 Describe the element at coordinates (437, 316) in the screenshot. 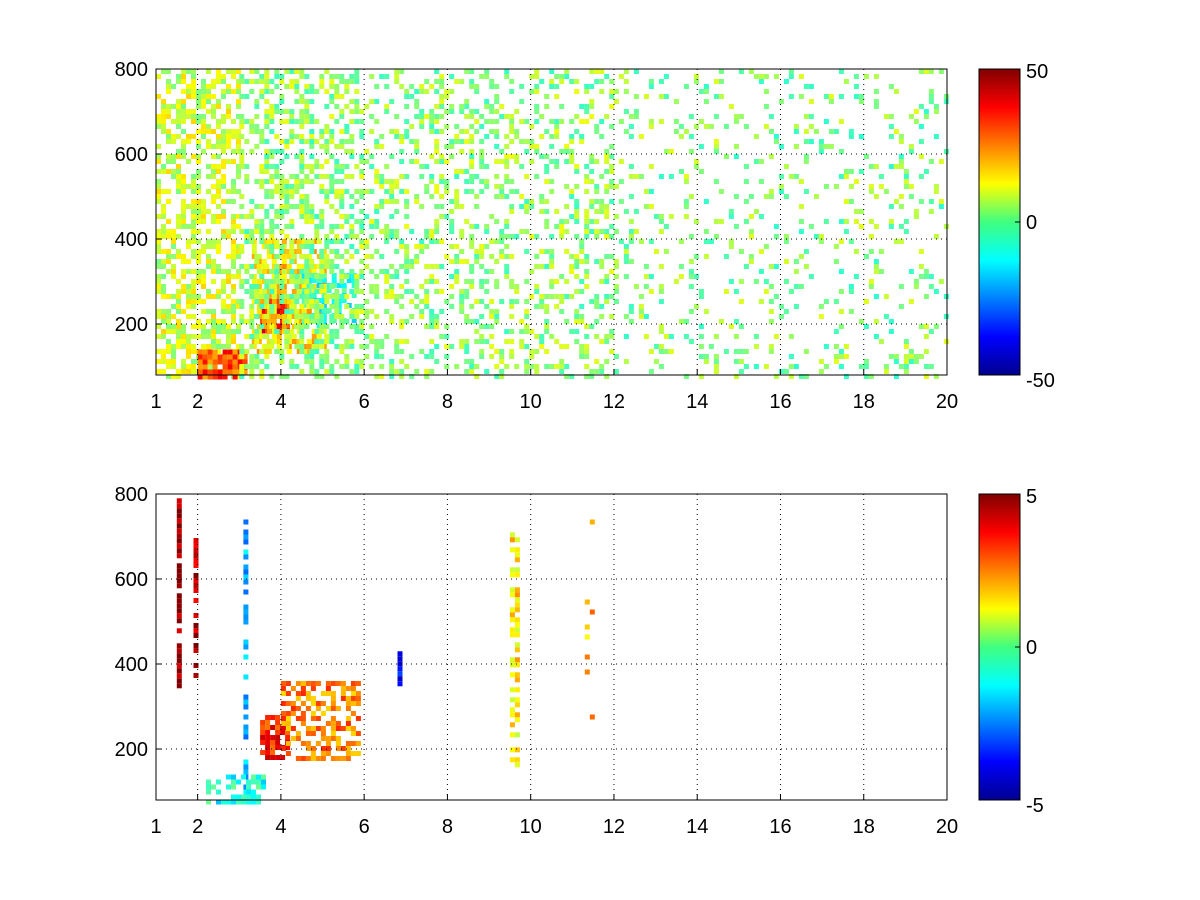

I see `heatmap-cell-1-1972` at that location.